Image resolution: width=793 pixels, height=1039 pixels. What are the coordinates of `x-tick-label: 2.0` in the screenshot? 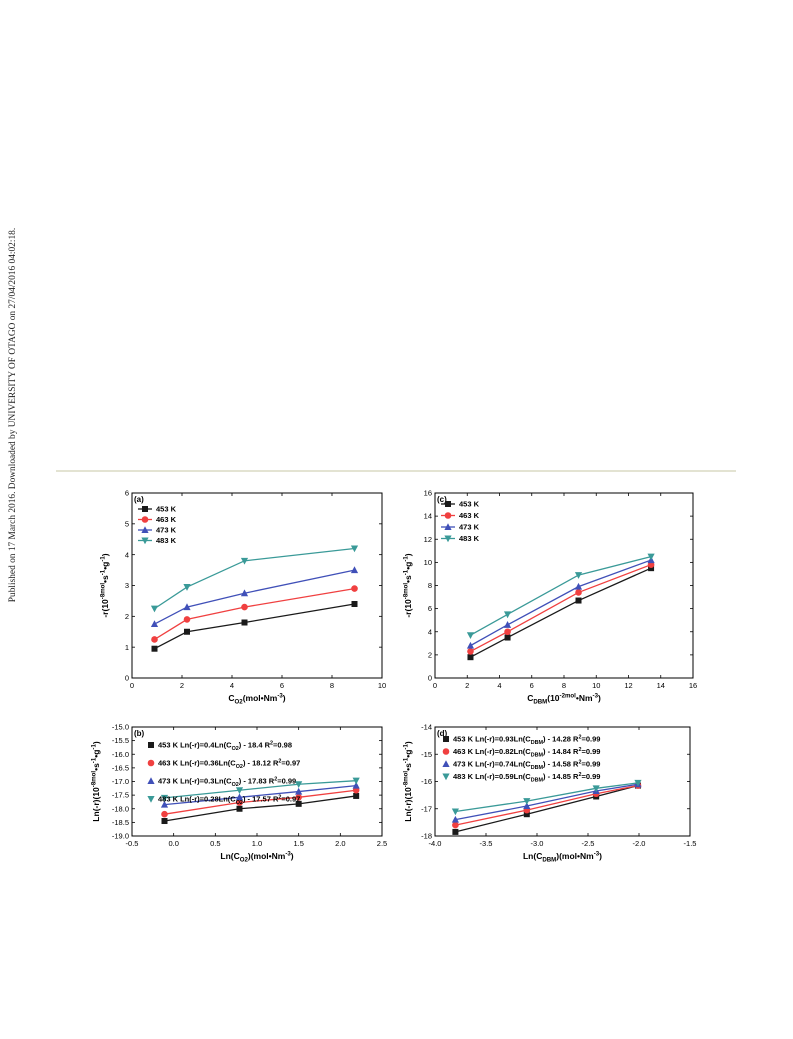 It's located at (340, 843).